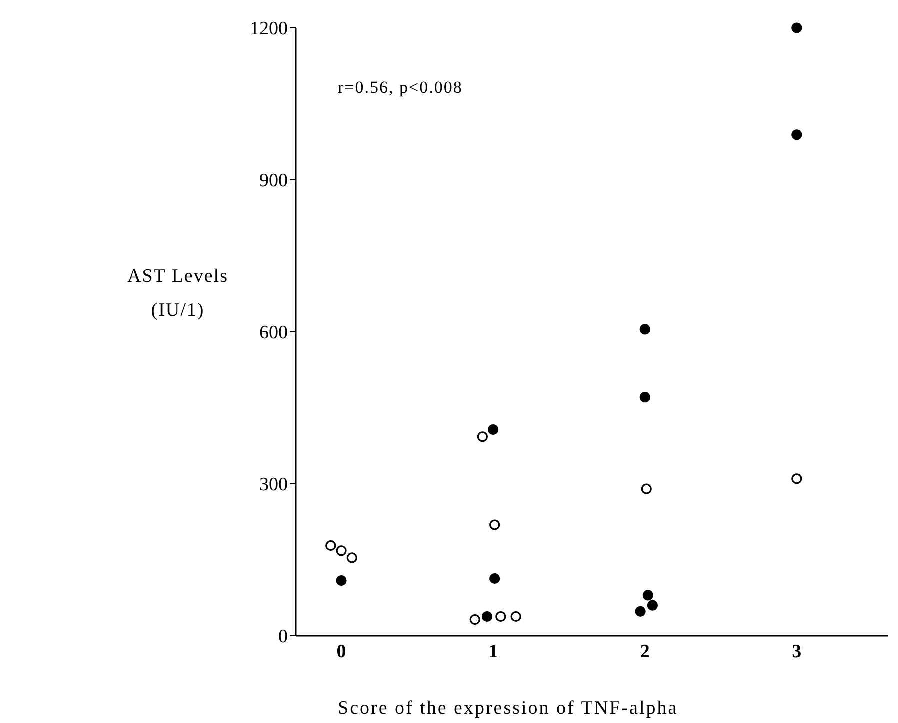 The image size is (898, 723). What do you see at coordinates (797, 651) in the screenshot?
I see `x-tick-label: 3` at bounding box center [797, 651].